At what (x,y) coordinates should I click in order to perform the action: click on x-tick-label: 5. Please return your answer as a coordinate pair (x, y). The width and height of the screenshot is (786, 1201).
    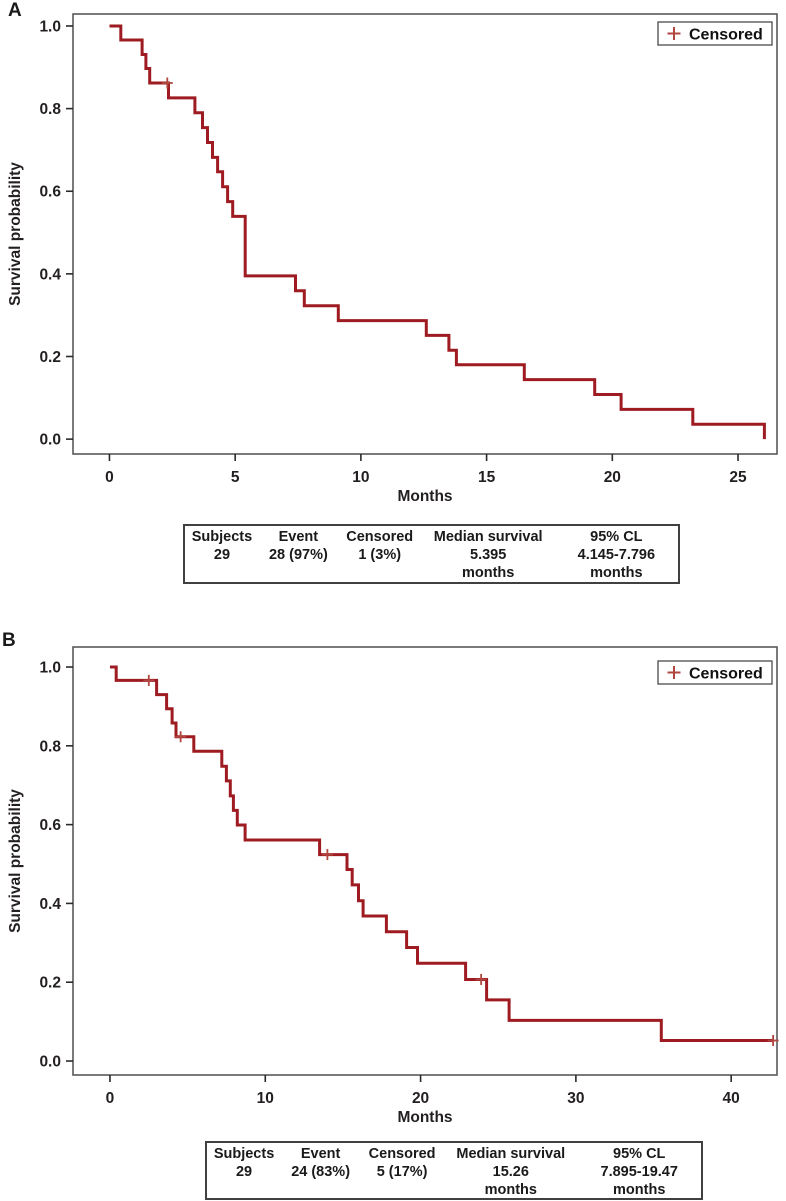
    Looking at the image, I should click on (235, 477).